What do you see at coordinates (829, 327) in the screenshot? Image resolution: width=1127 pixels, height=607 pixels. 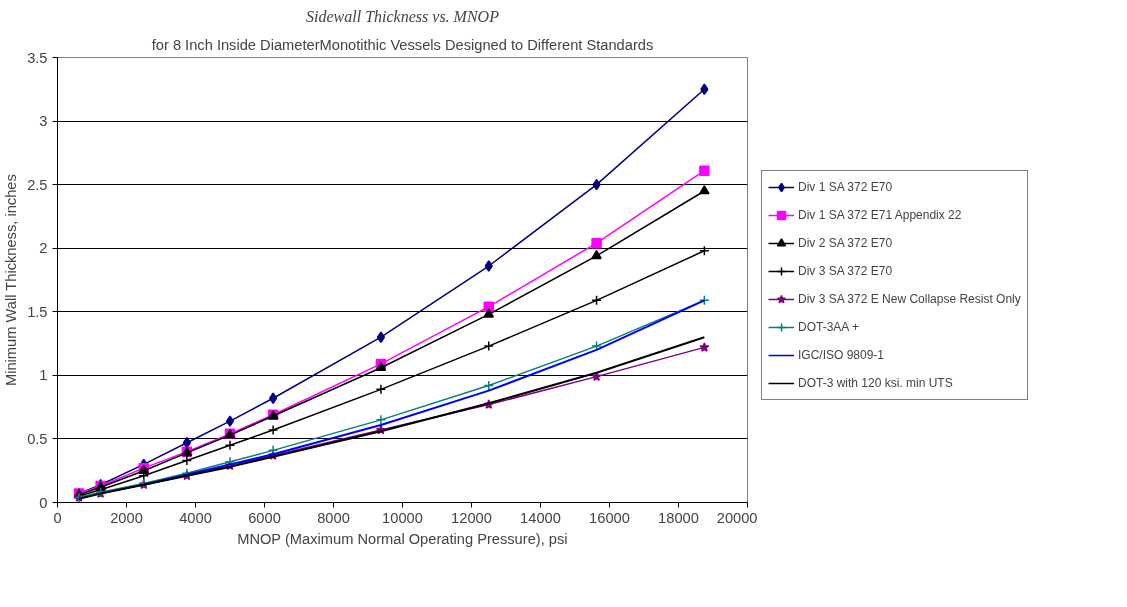 I see `legend-label: DOT-3AA +` at bounding box center [829, 327].